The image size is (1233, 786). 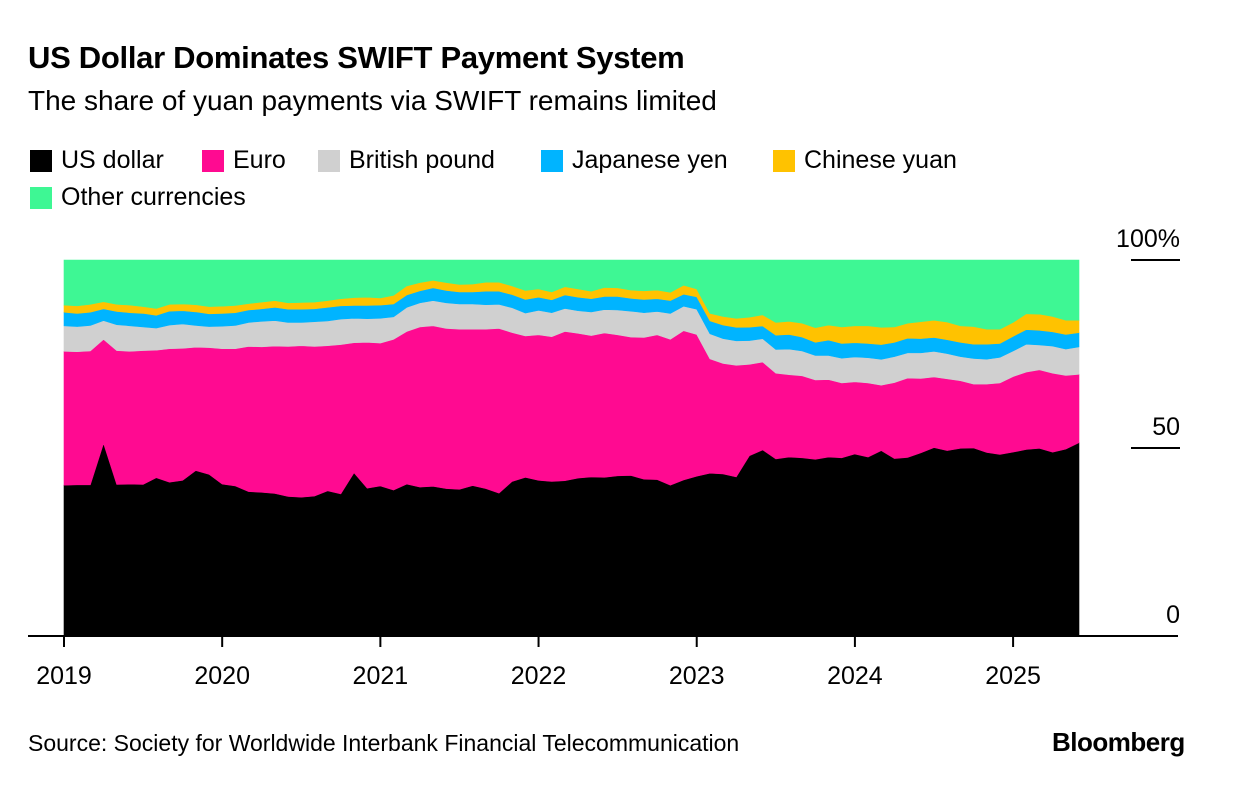 I want to click on legend-item-british-pound: British pound, so click(x=406, y=160).